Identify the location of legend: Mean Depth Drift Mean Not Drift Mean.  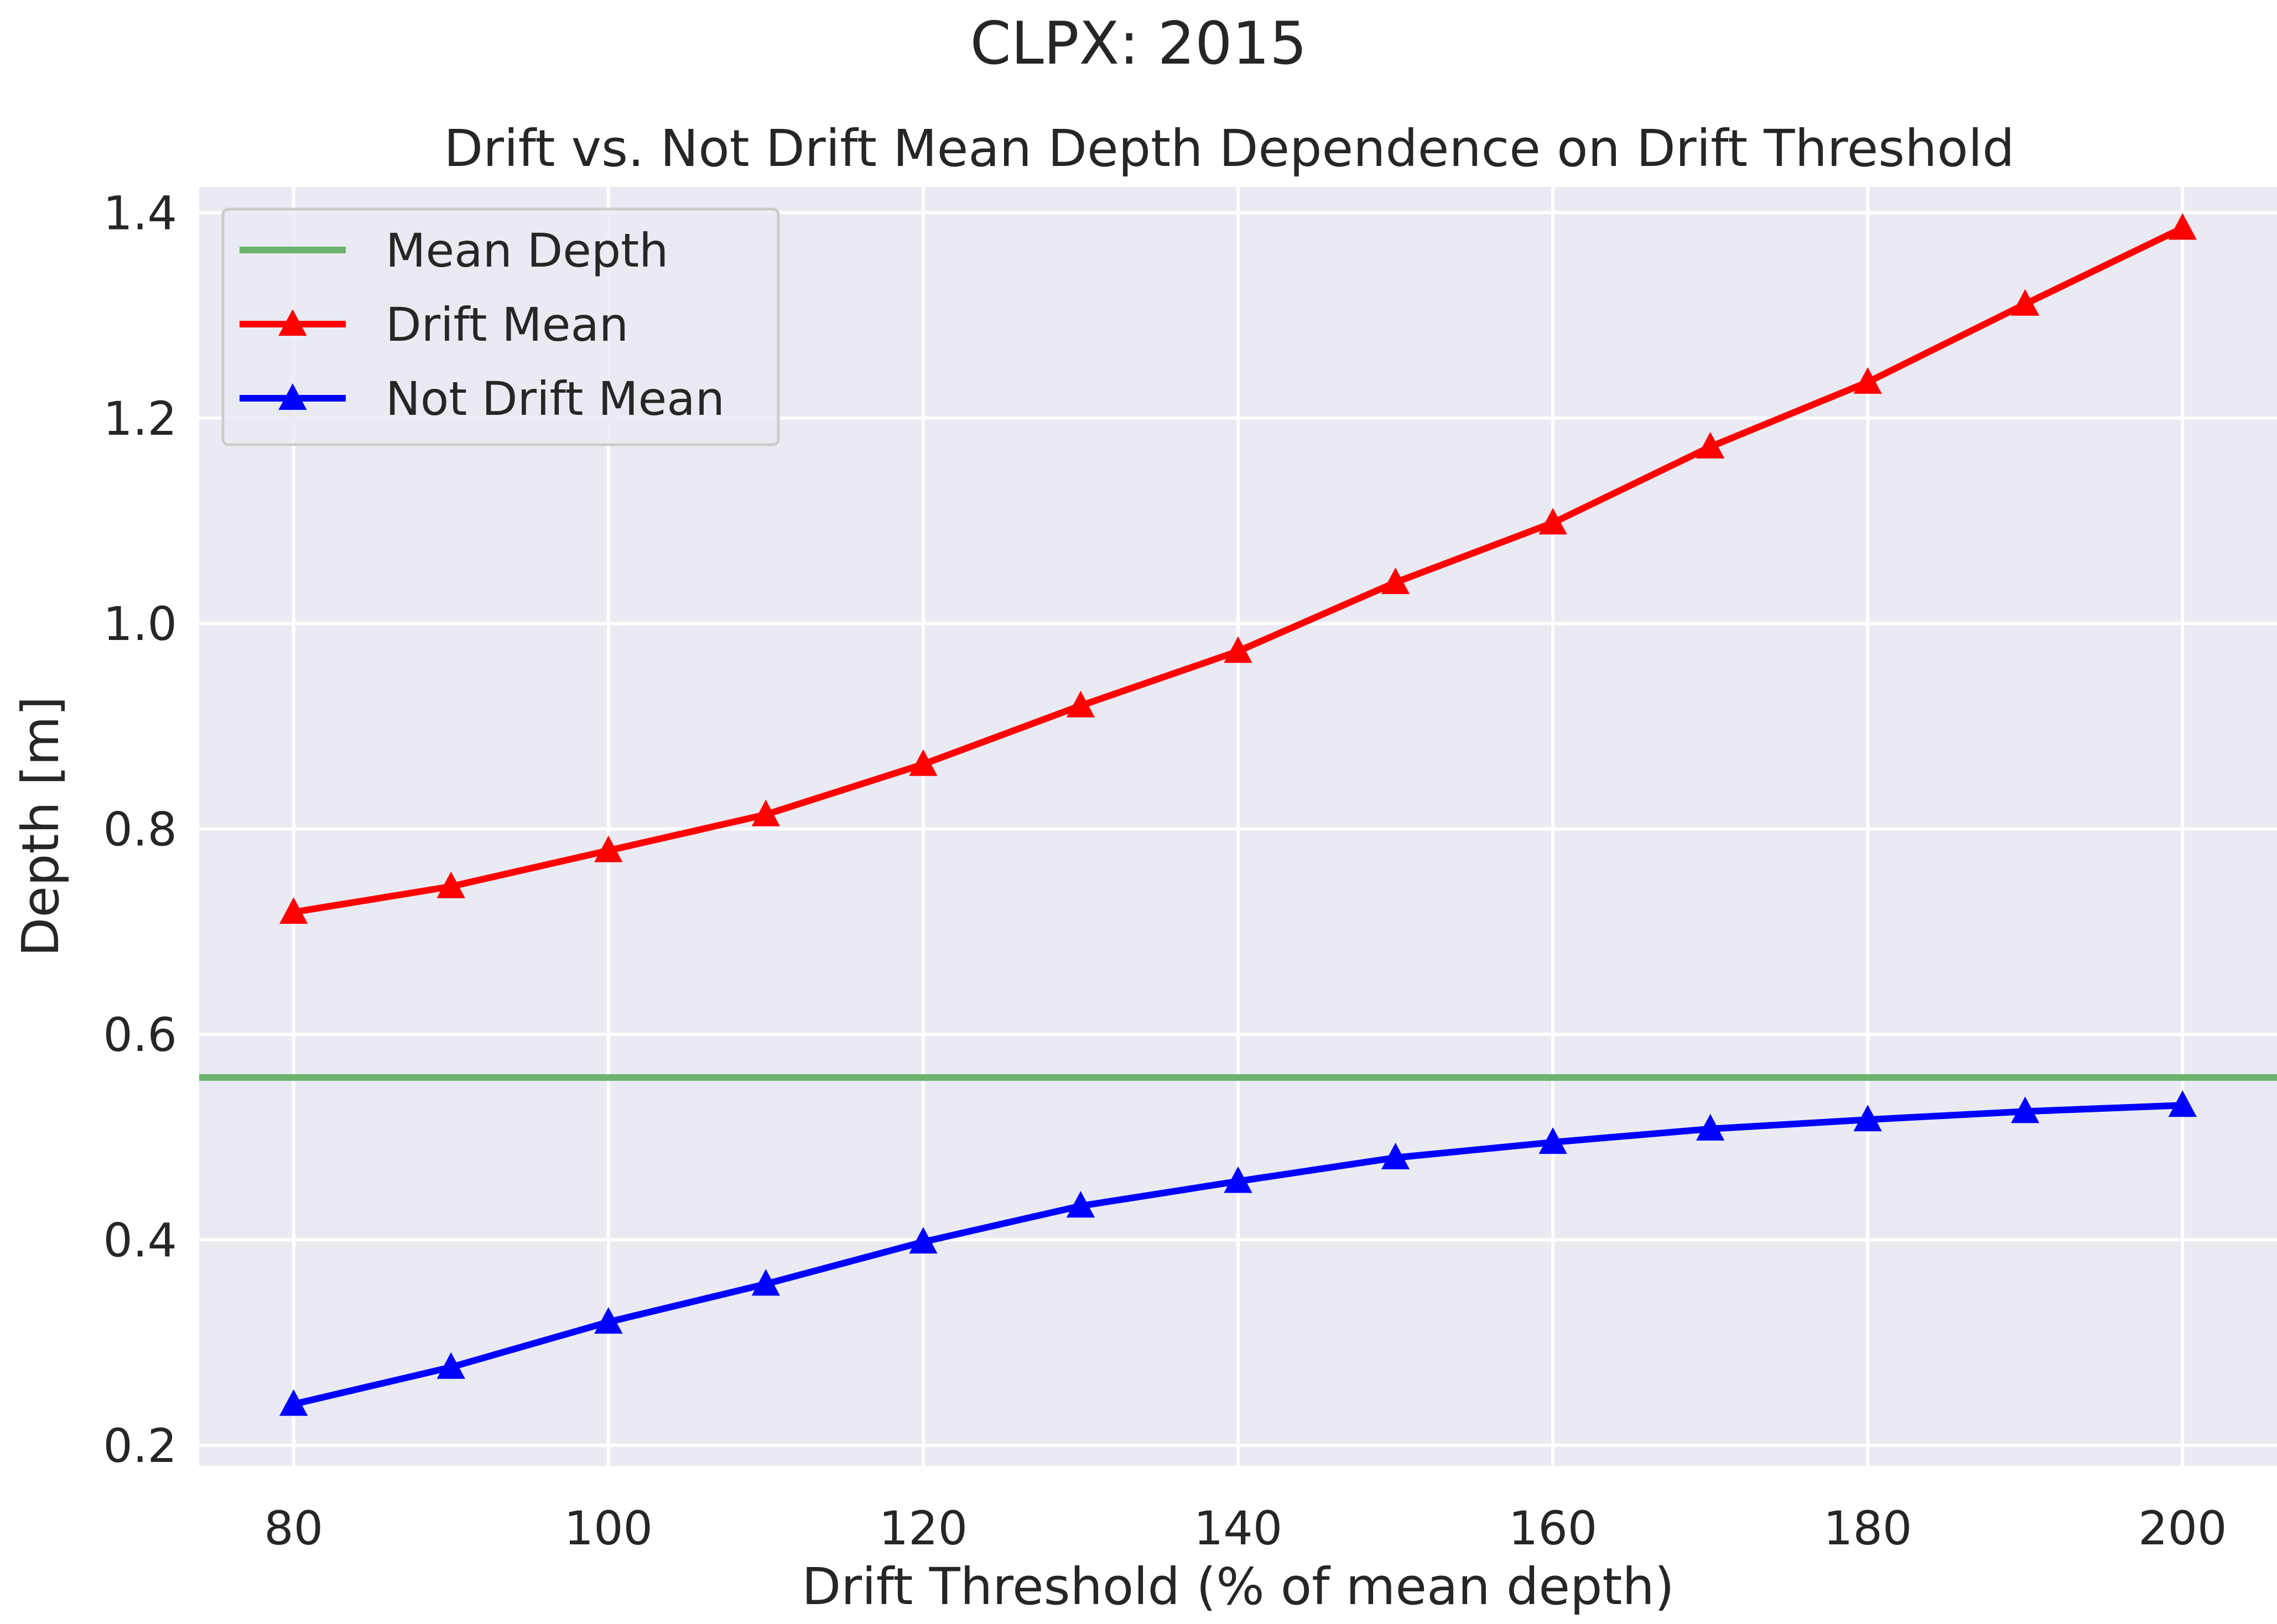
(501, 326).